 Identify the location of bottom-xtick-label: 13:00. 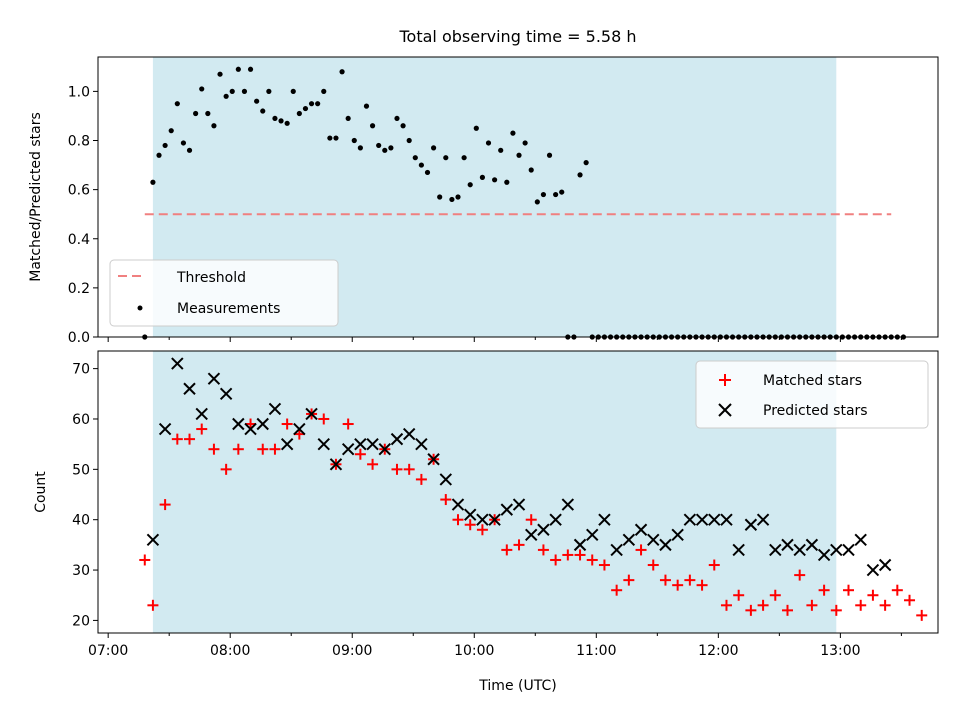
(840, 651).